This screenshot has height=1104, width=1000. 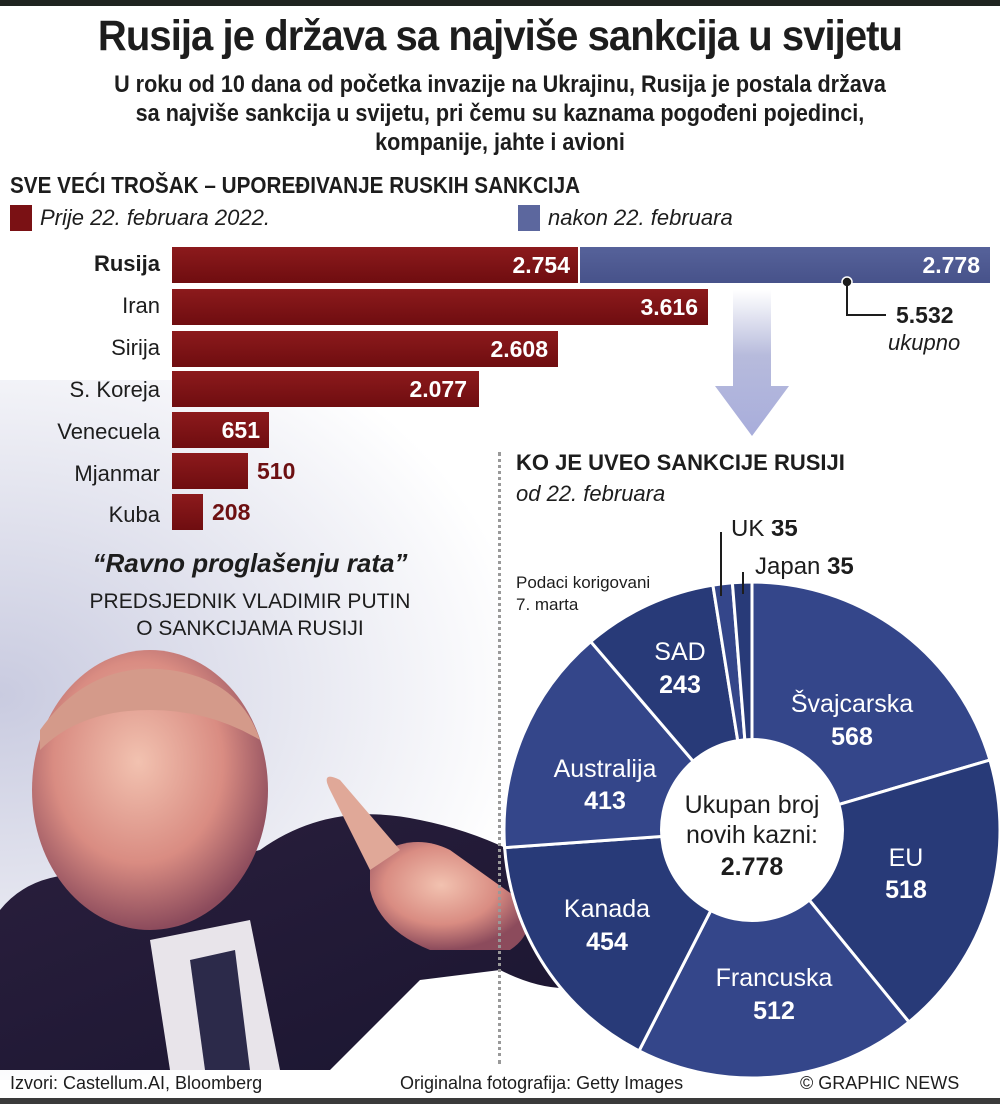 I want to click on section-divider, so click(x=499, y=758).